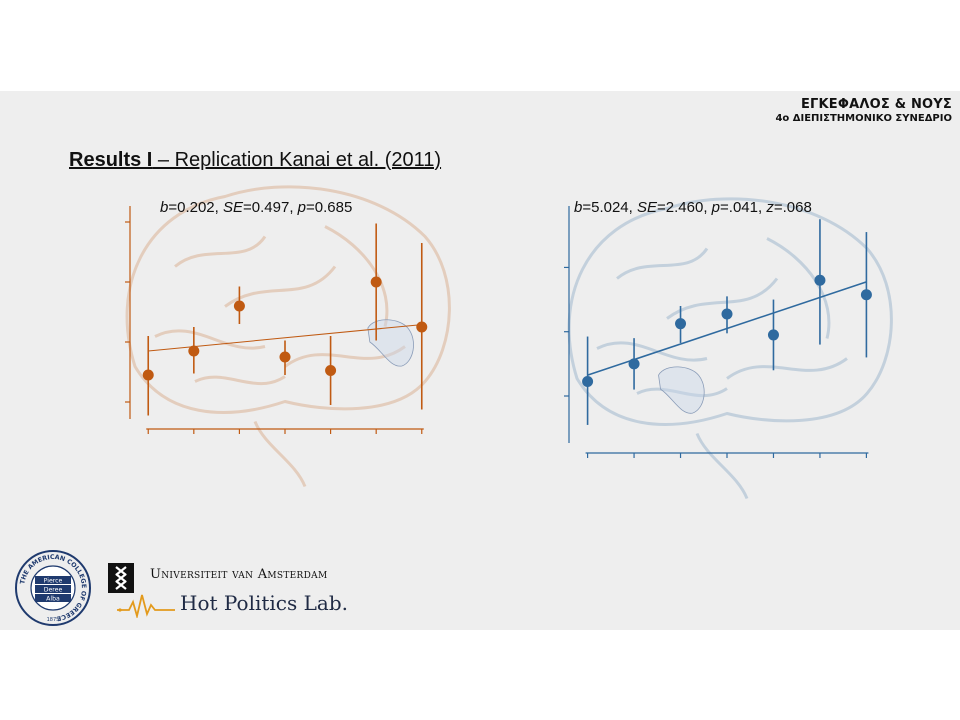  I want to click on uva-crest-icon, so click(121, 578).